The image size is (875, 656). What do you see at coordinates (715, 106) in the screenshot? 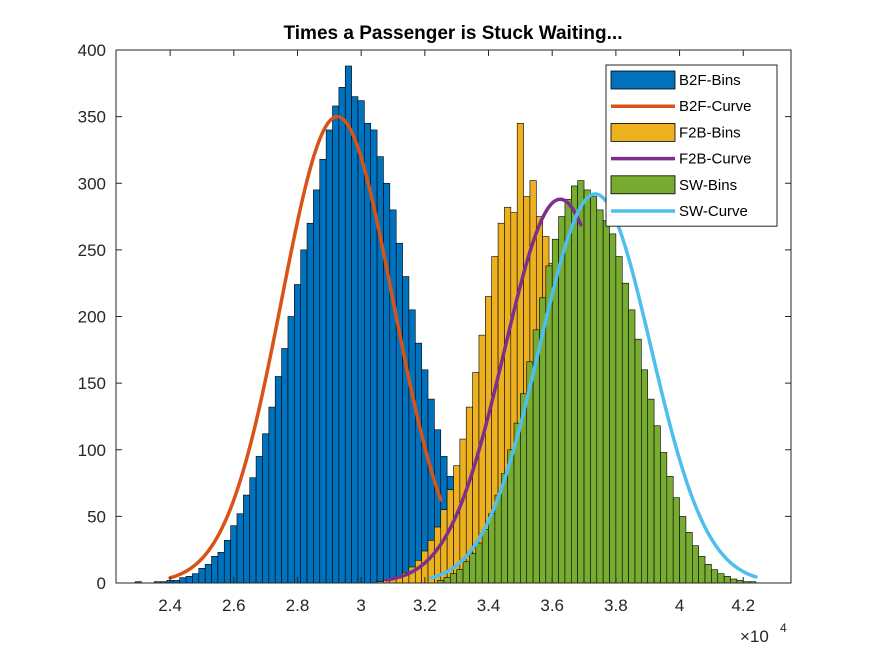
I see `legend-label: B2F-Curve` at bounding box center [715, 106].